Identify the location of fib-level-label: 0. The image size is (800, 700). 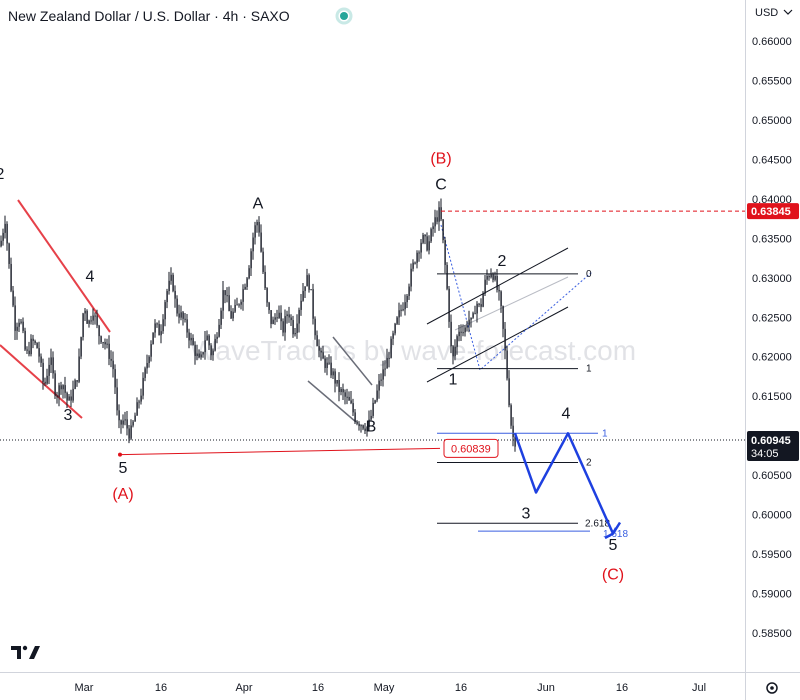
(589, 274).